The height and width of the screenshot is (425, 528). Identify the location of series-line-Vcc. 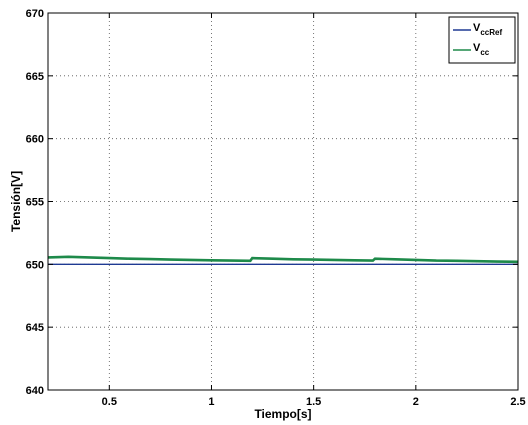
(283, 259).